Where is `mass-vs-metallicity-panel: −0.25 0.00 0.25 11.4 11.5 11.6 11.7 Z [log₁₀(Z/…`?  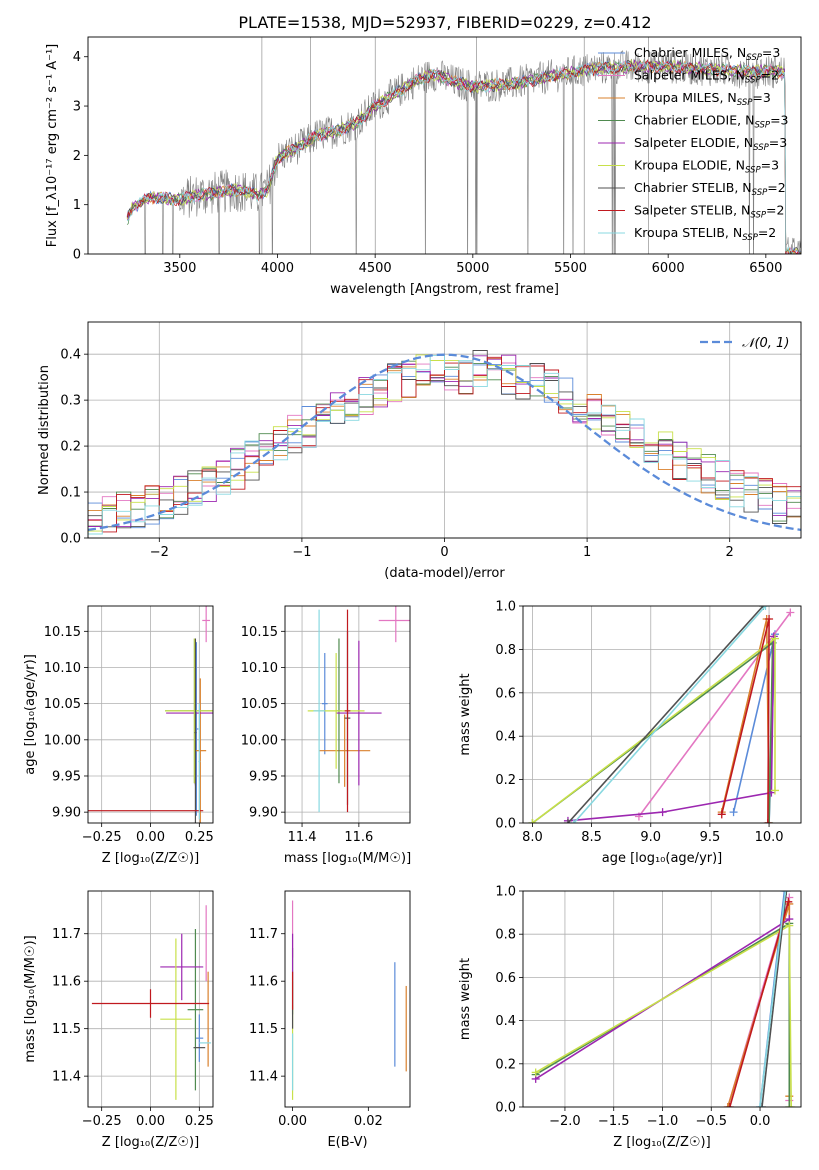 mass-vs-metallicity-panel: −0.25 0.00 0.25 11.4 11.5 11.6 11.7 Z [log₁₀(Z/… is located at coordinates (118, 1020).